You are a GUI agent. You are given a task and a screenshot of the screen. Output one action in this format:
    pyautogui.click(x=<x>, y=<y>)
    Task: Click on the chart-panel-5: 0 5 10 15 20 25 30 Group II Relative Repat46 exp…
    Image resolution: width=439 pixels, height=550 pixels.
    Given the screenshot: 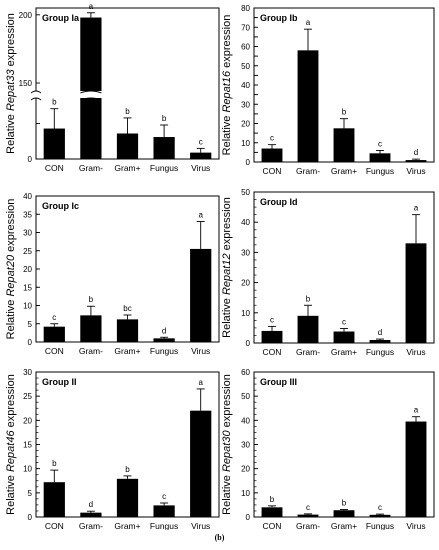 What is the action you would take?
    pyautogui.click(x=112, y=449)
    